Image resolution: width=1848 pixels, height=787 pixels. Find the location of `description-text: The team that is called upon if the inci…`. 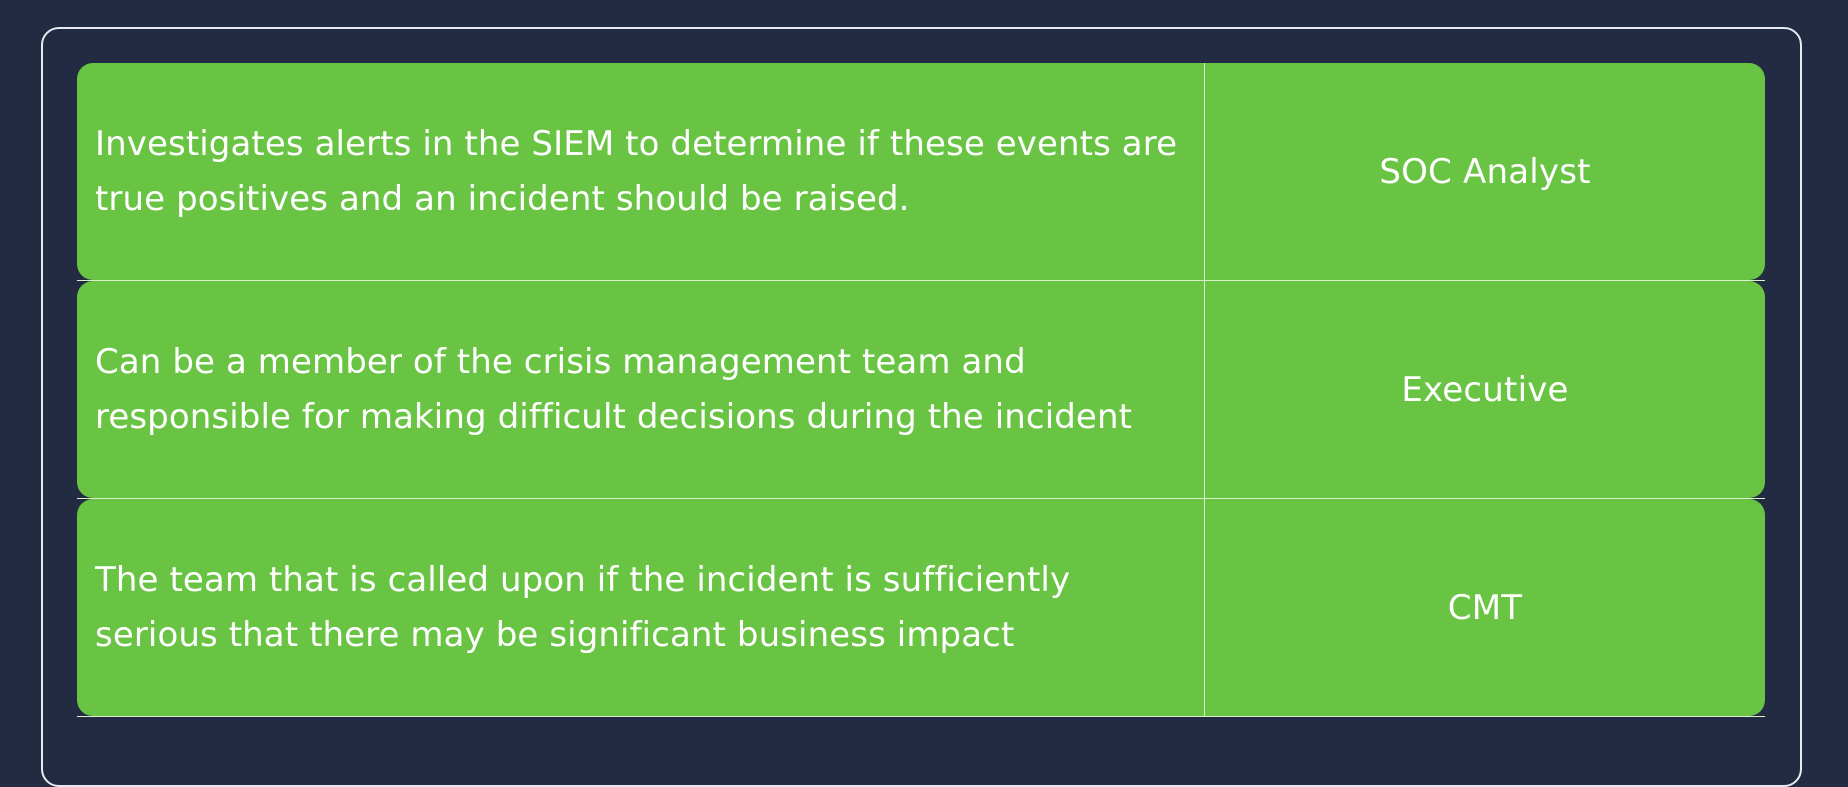

description-text: The team that is called upon if the inci… is located at coordinates (583, 607).